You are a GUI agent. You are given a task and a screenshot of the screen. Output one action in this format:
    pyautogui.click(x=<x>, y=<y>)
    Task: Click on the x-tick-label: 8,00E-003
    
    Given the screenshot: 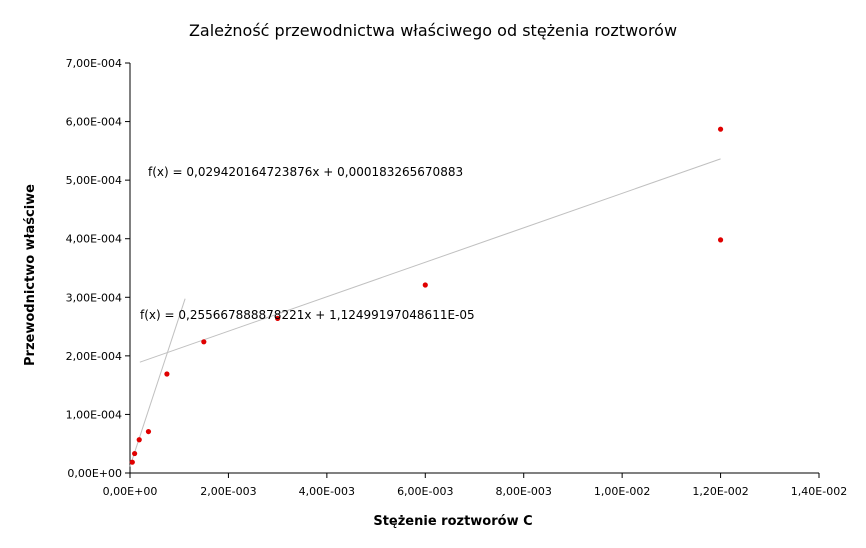 What is the action you would take?
    pyautogui.click(x=524, y=491)
    